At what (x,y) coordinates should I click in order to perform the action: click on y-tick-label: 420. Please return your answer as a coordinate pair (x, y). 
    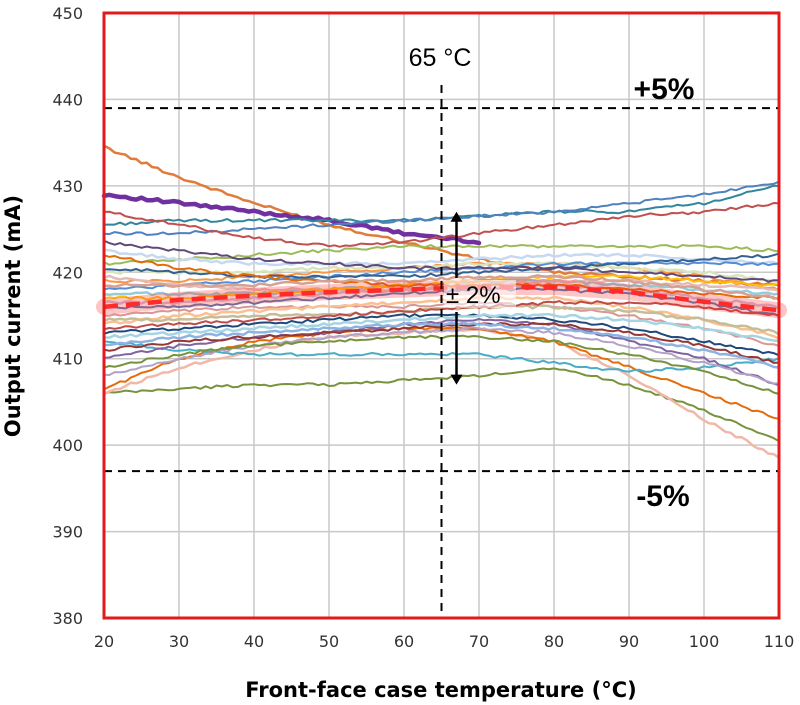
    Looking at the image, I should click on (67, 272).